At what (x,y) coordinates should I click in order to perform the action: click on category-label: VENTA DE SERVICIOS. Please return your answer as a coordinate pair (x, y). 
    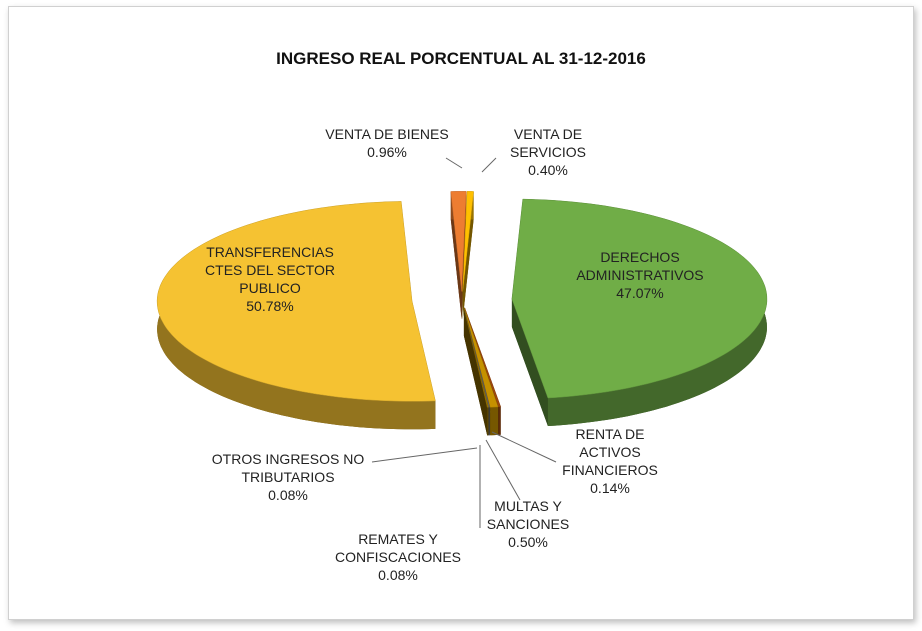
    Looking at the image, I should click on (548, 143).